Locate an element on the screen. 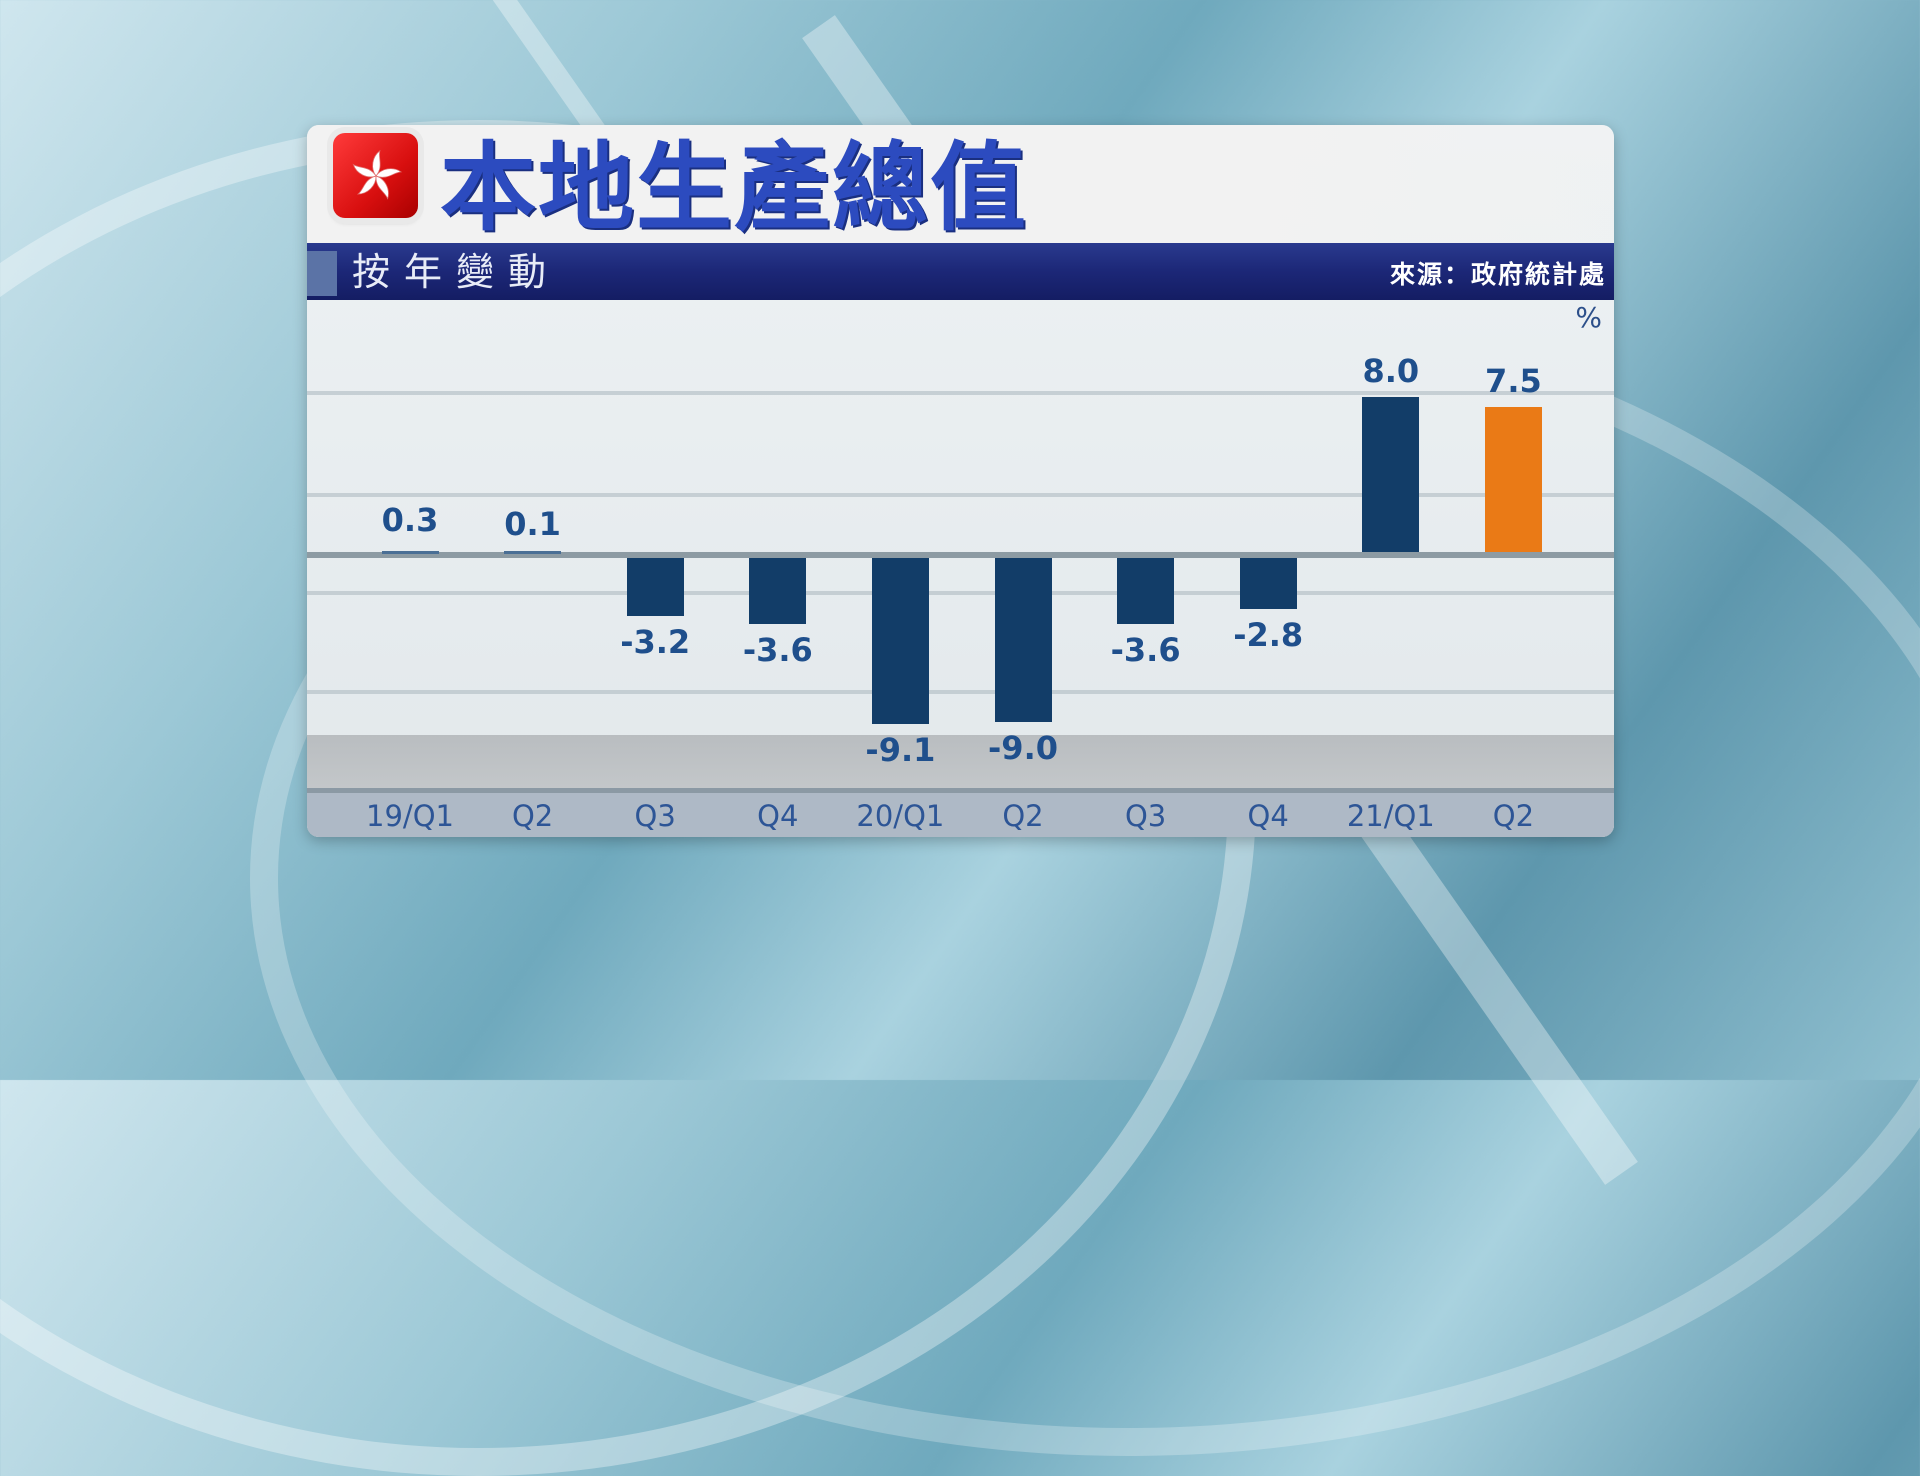  hong-kong-flag-icon is located at coordinates (375, 175).